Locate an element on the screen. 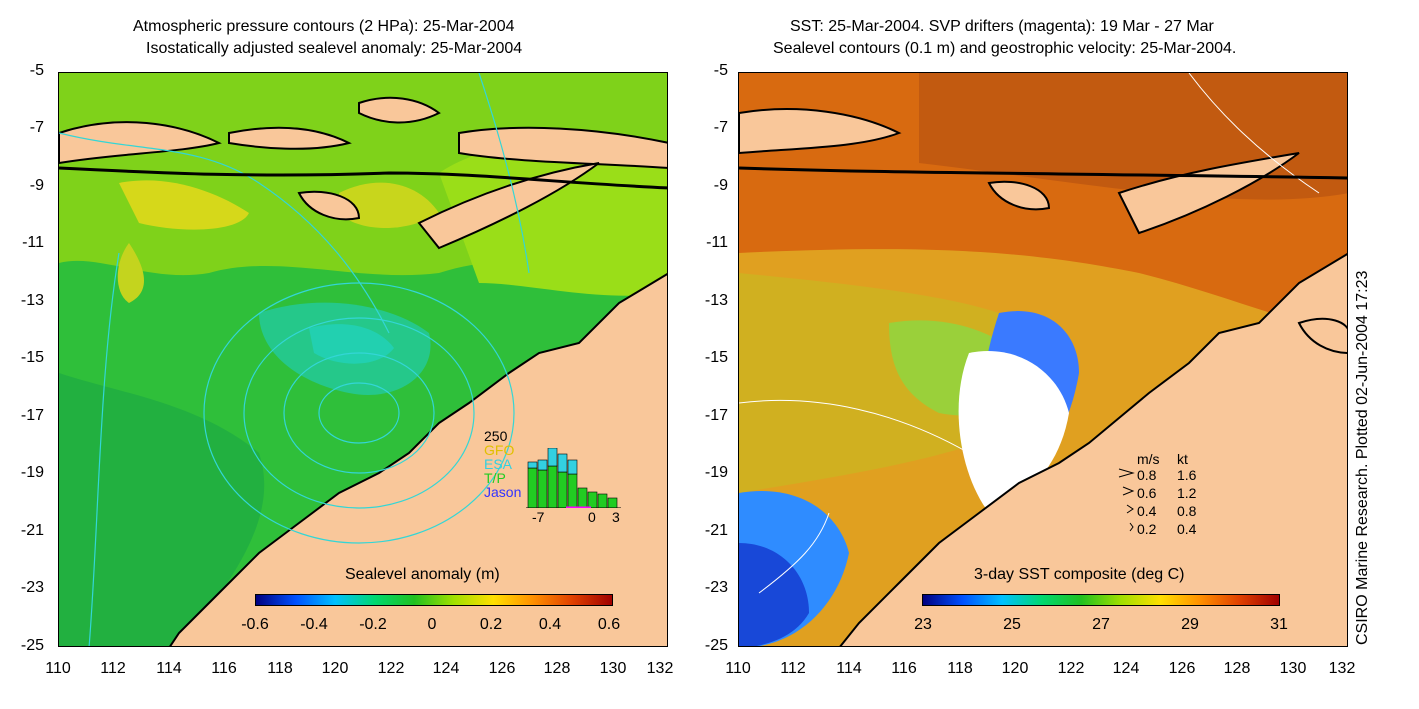 This screenshot has width=1419, height=709. right-y-tick: -25 is located at coordinates (716, 645).